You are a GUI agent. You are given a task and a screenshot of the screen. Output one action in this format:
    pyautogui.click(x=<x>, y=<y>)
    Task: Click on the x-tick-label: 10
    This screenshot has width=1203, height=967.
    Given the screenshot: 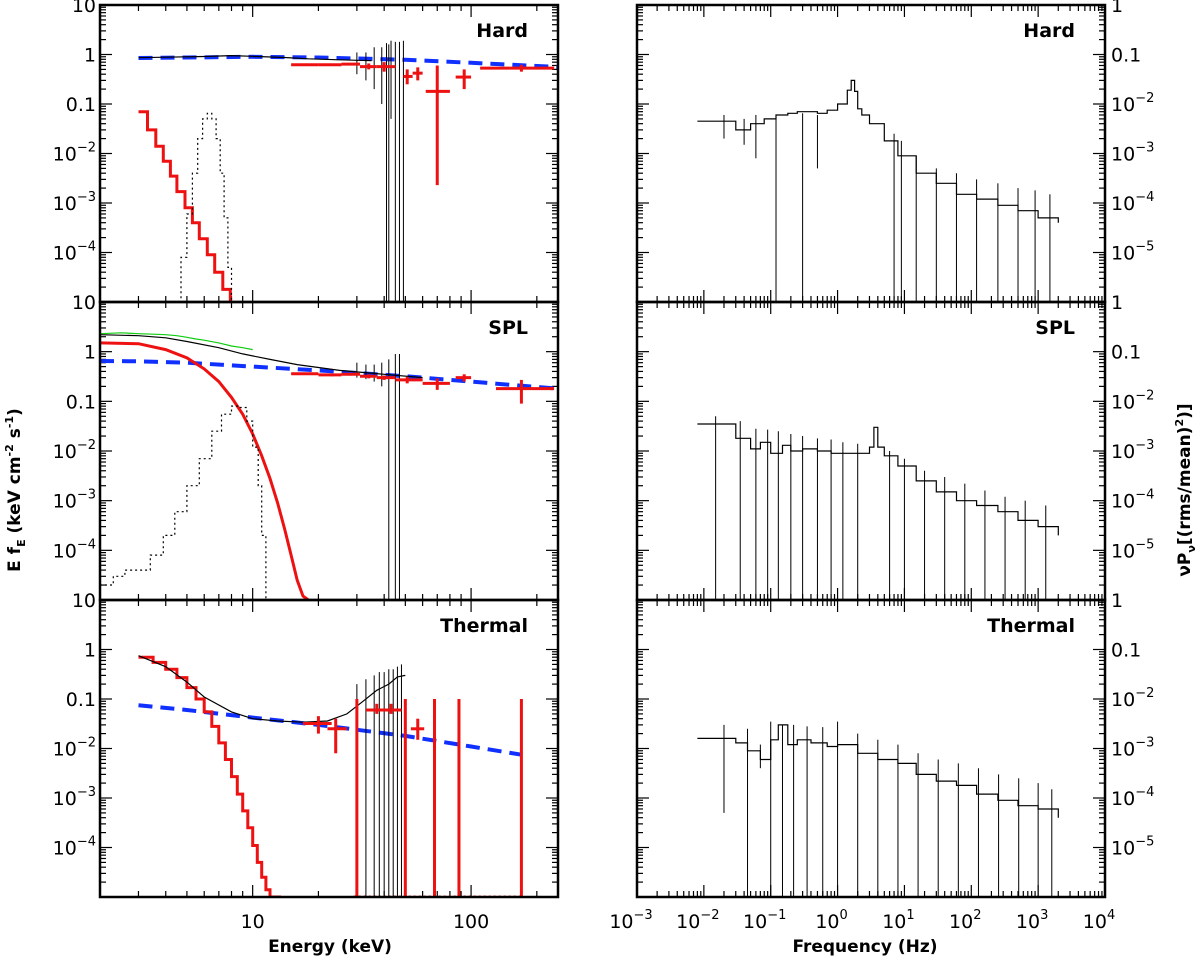 What is the action you would take?
    pyautogui.click(x=253, y=922)
    